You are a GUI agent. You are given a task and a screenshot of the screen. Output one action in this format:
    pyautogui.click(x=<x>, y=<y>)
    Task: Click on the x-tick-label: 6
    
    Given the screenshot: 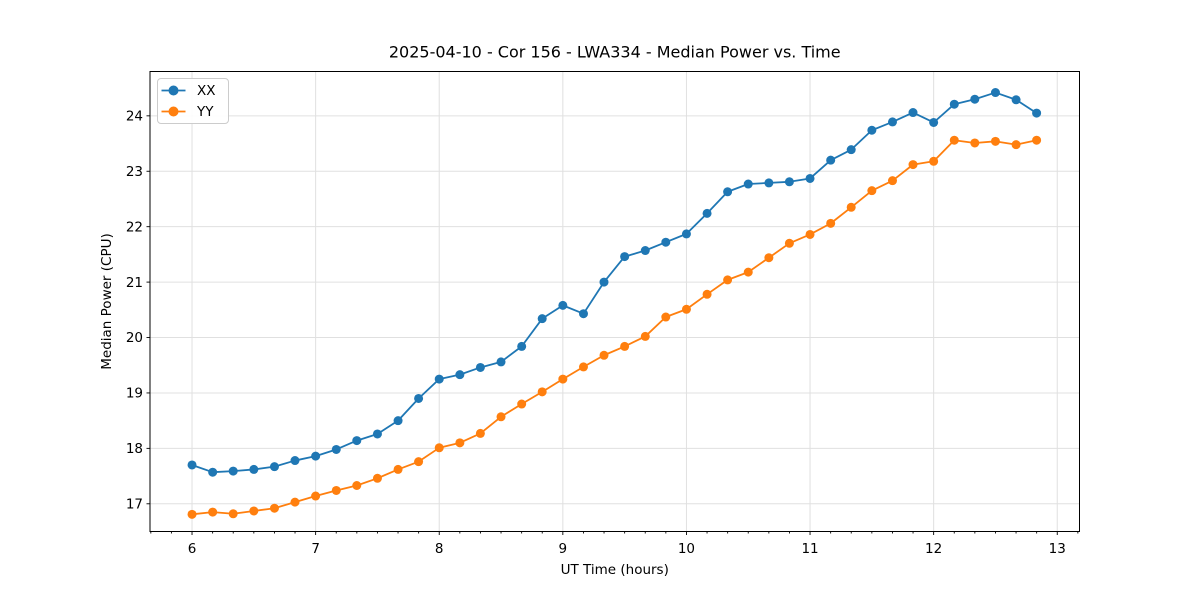 What is the action you would take?
    pyautogui.click(x=192, y=549)
    